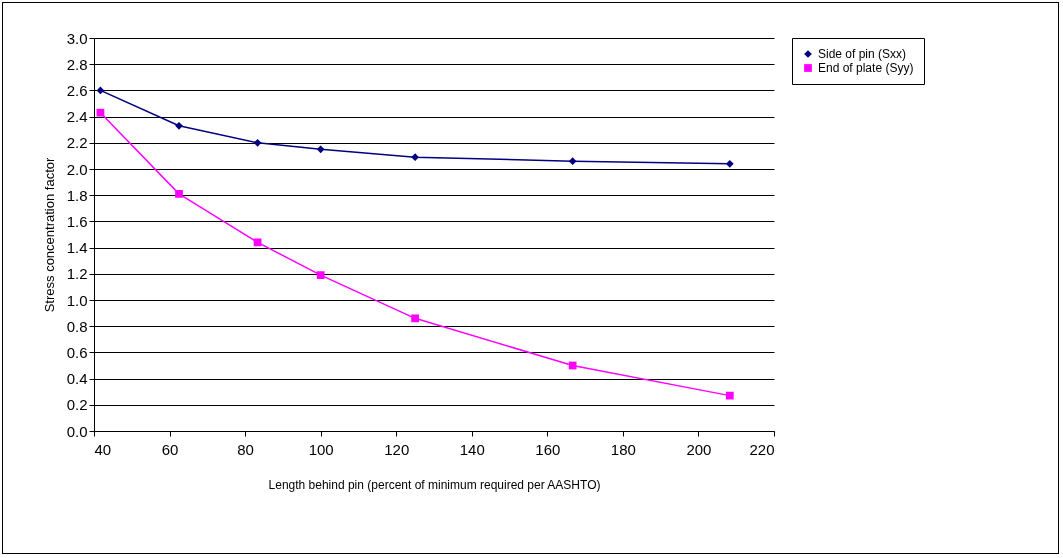  I want to click on y-tick-label: 2.6, so click(77, 90).